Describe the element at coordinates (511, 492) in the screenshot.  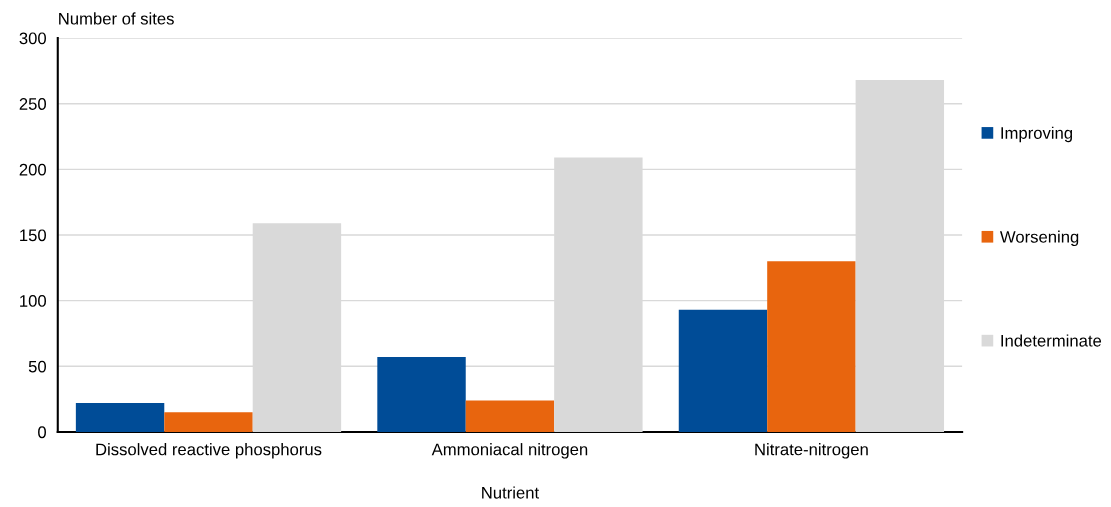
I see `x-axis-title: Nutrient` at that location.